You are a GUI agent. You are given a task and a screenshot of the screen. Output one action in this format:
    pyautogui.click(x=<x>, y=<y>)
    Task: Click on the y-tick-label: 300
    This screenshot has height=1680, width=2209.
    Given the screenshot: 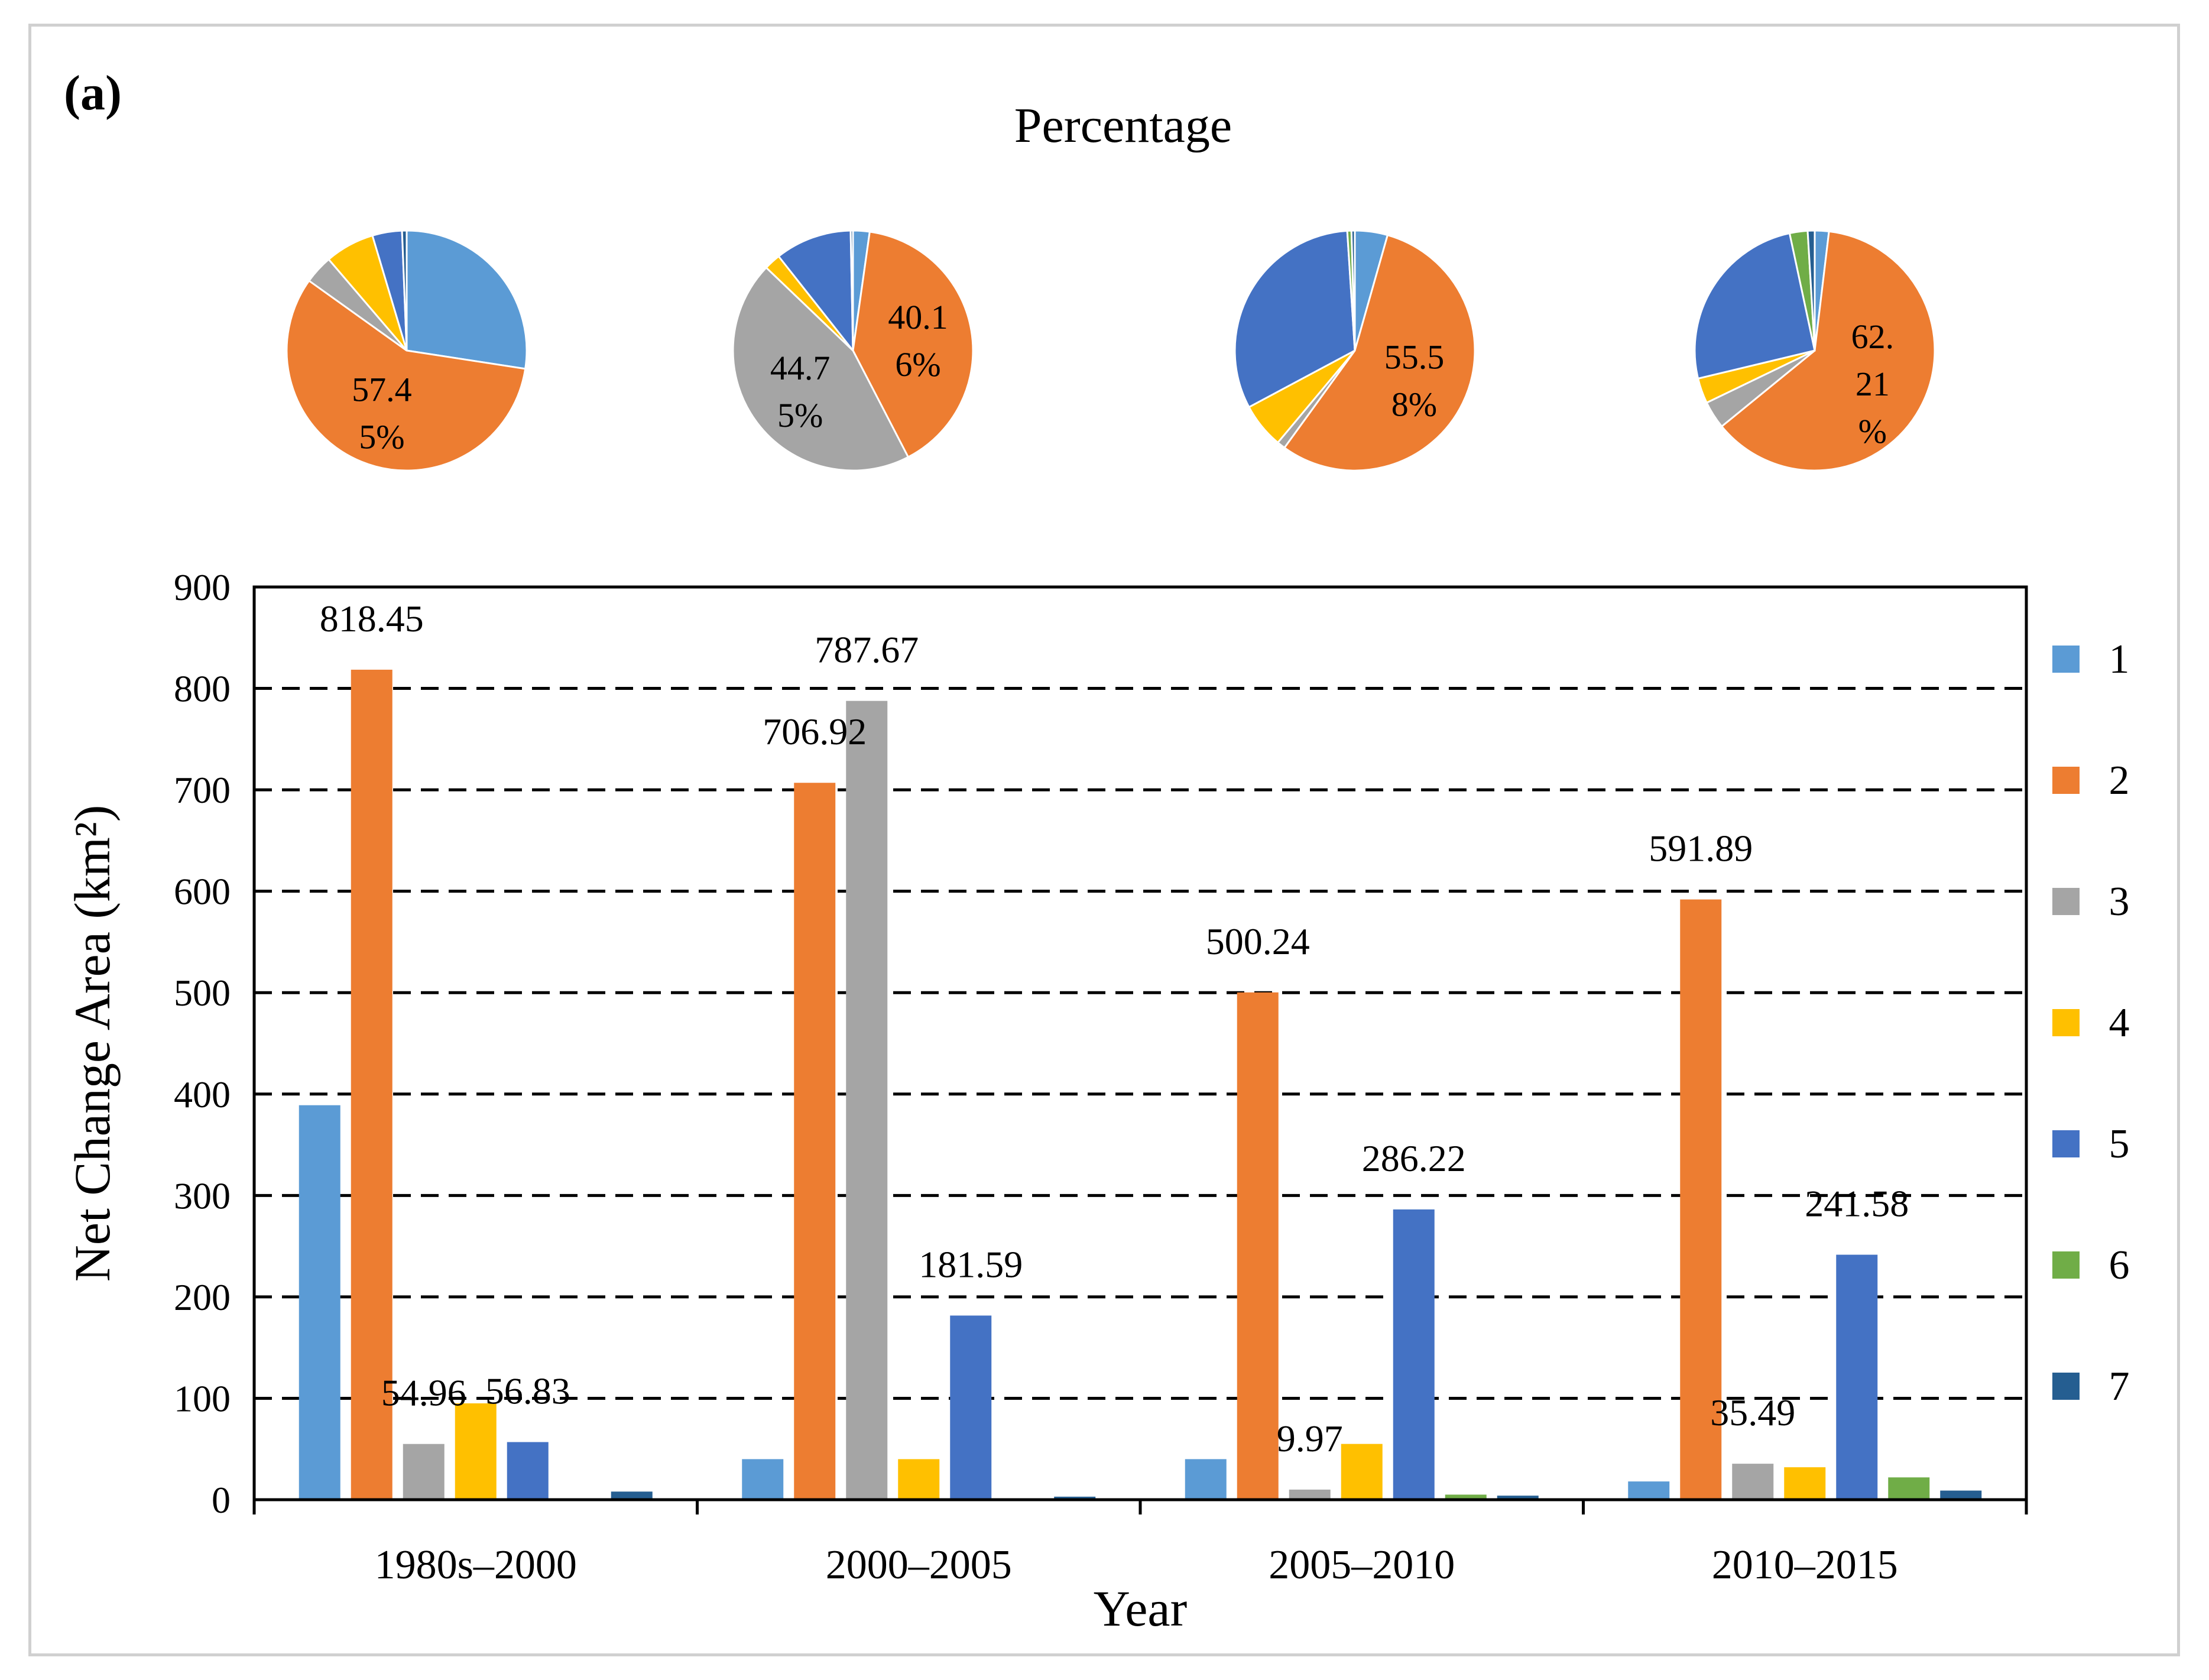 What is the action you would take?
    pyautogui.click(x=202, y=1196)
    